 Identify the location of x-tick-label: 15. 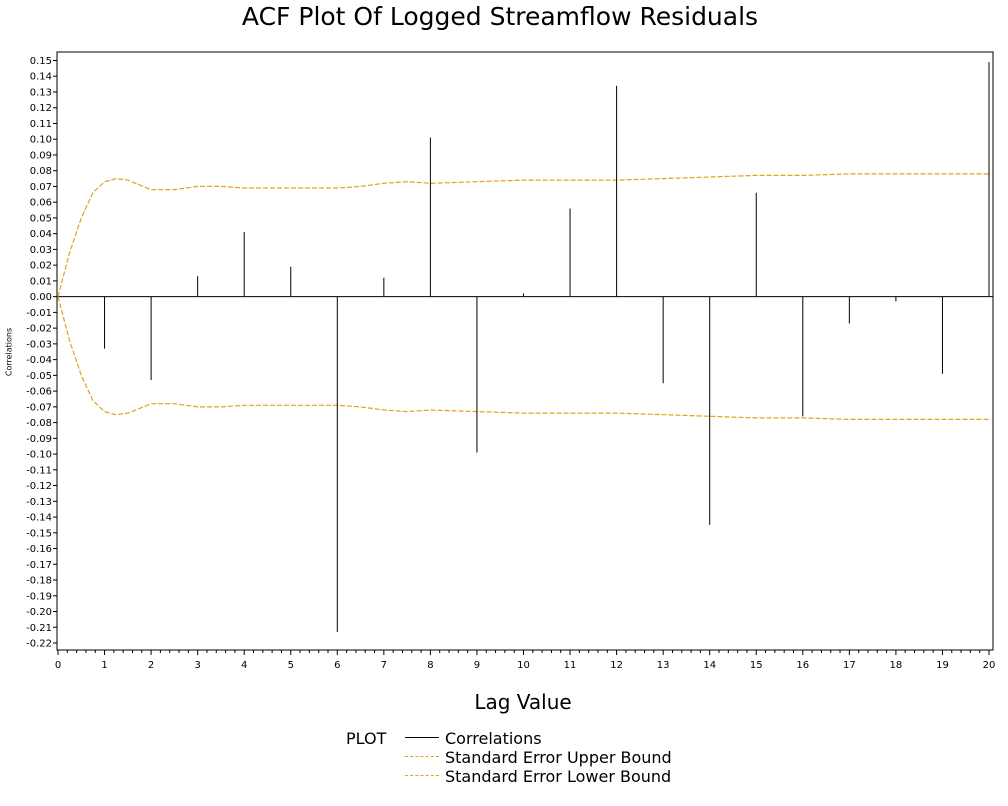
(756, 665).